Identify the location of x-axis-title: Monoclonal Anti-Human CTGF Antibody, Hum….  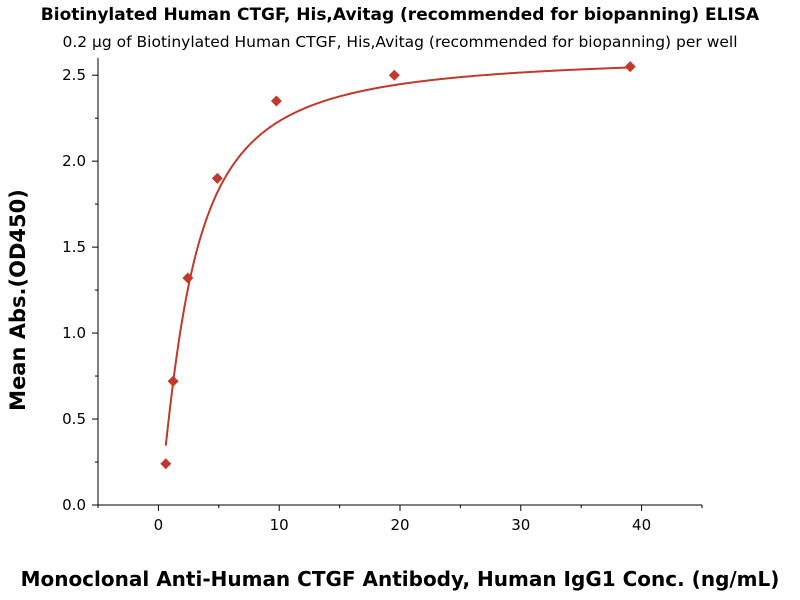
(400, 579).